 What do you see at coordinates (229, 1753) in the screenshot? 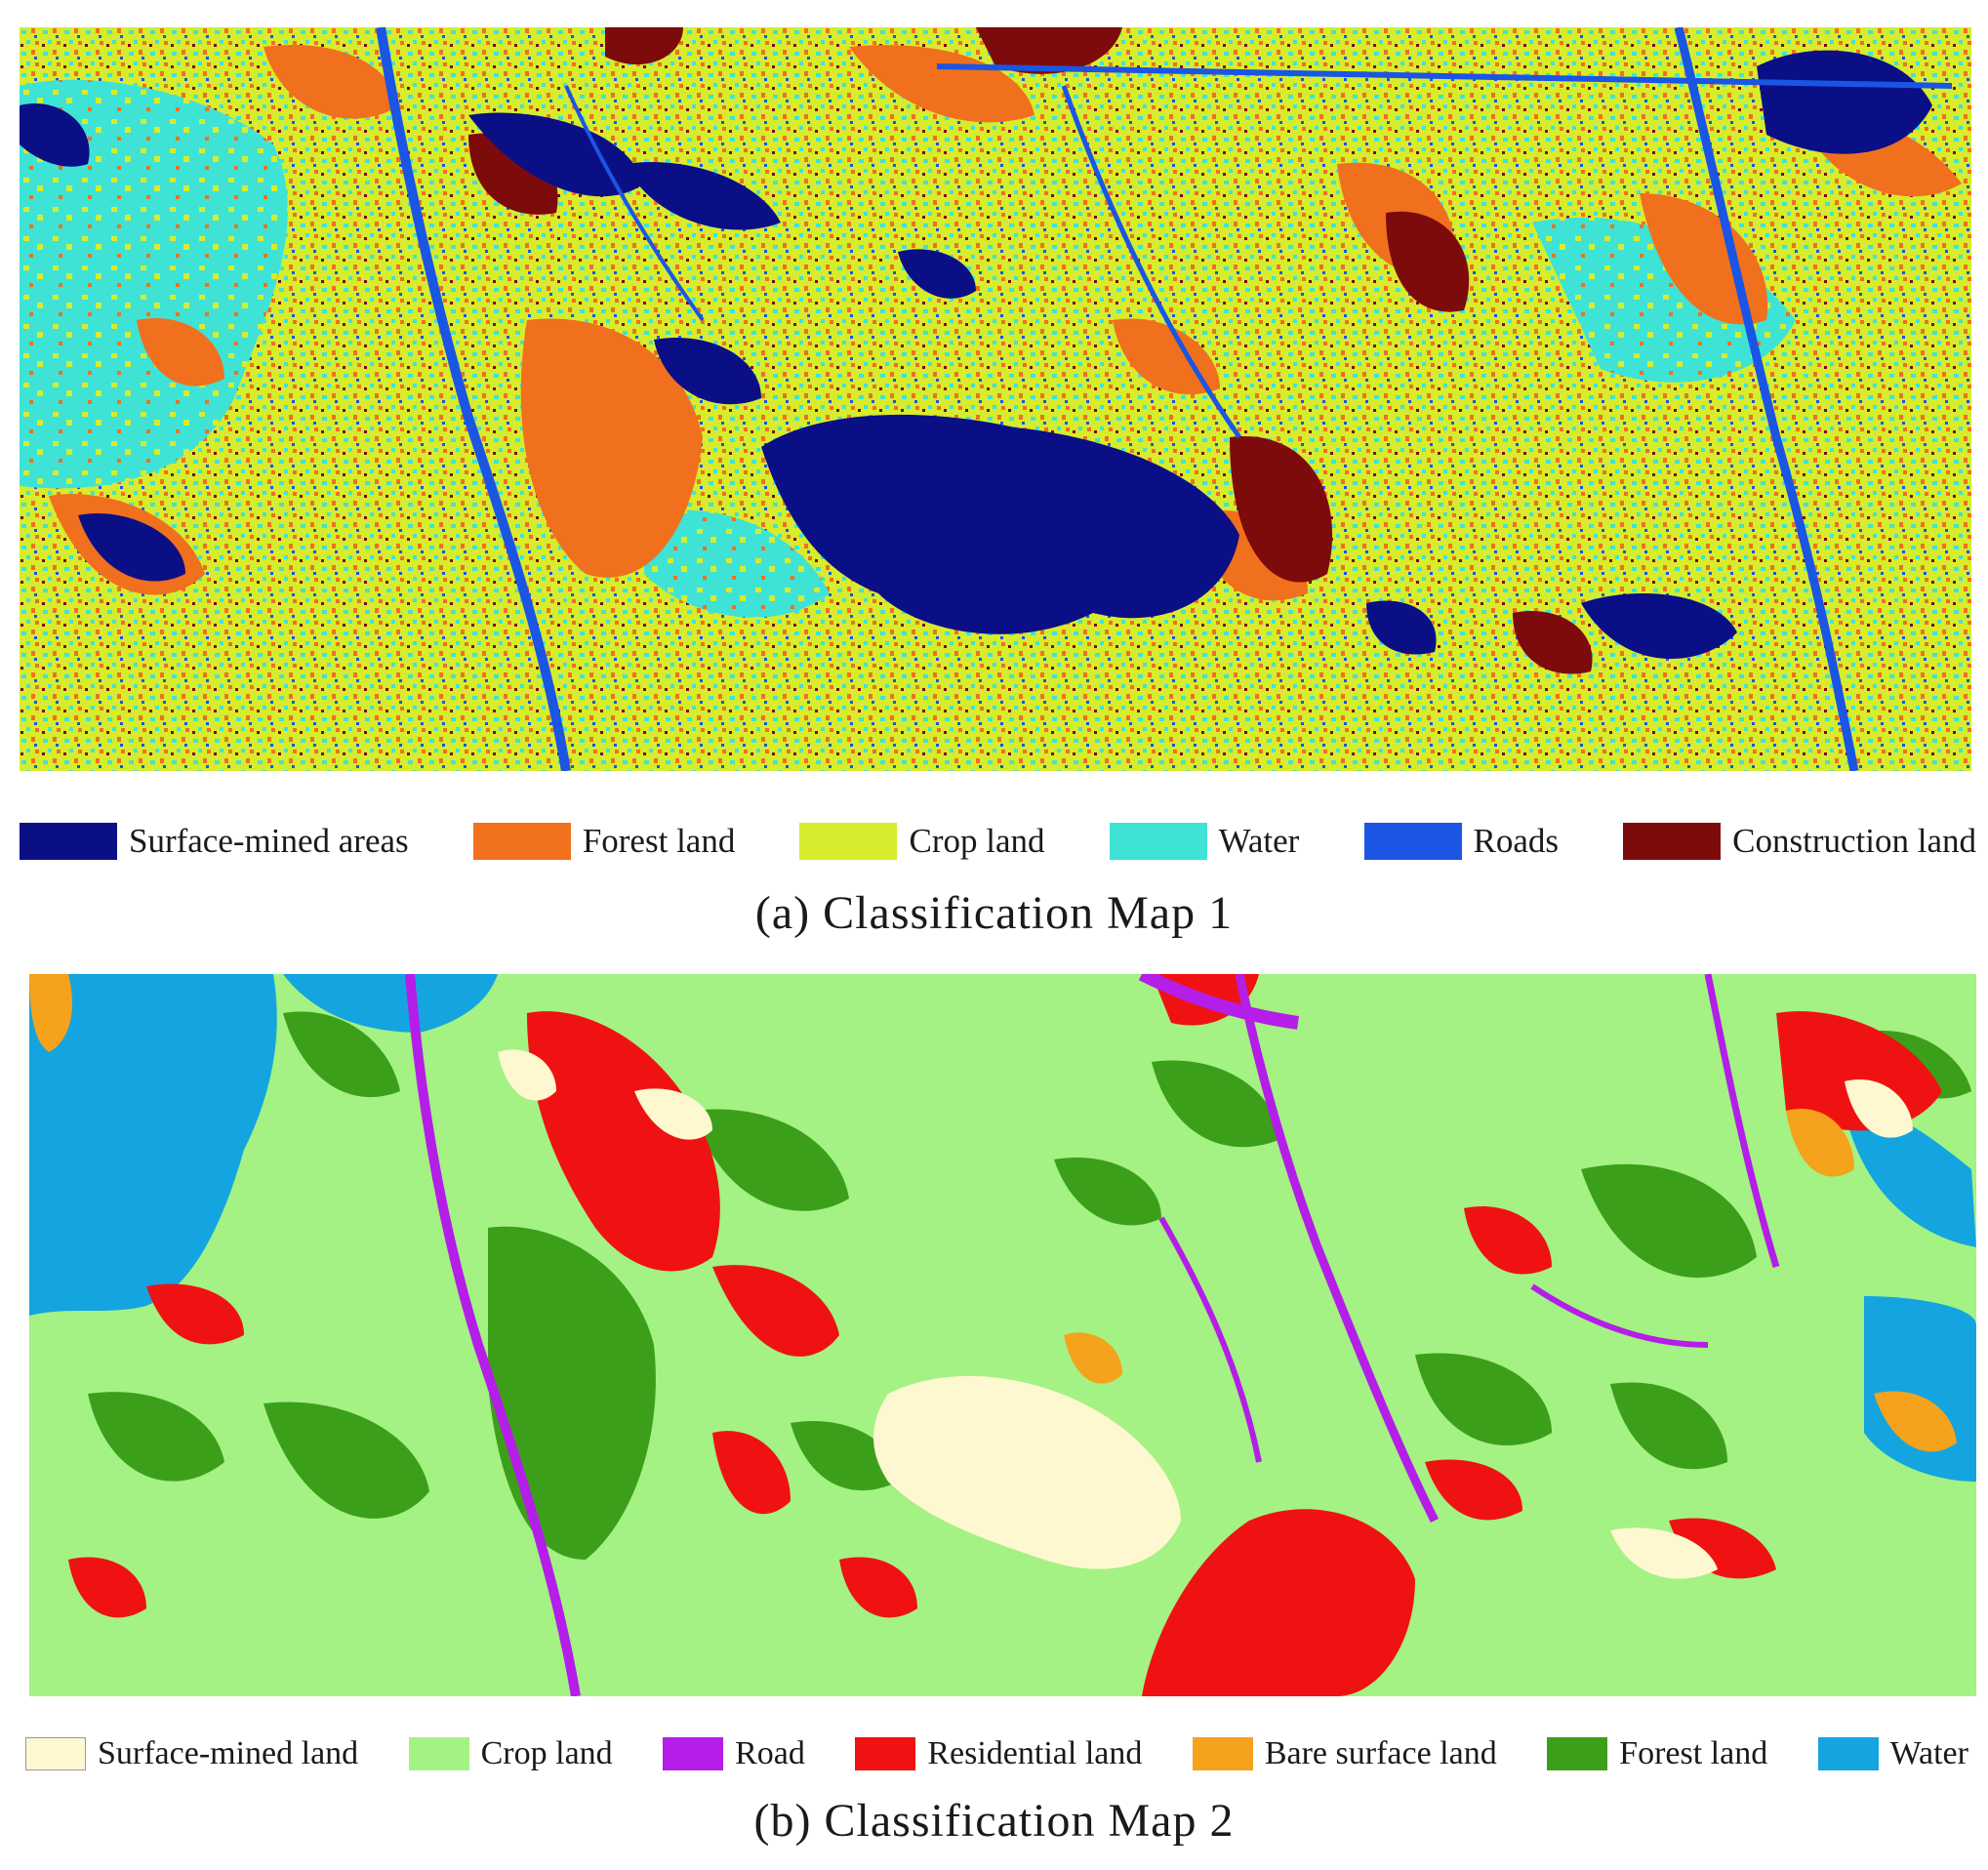
I see `legend-label: Surface-mined land` at bounding box center [229, 1753].